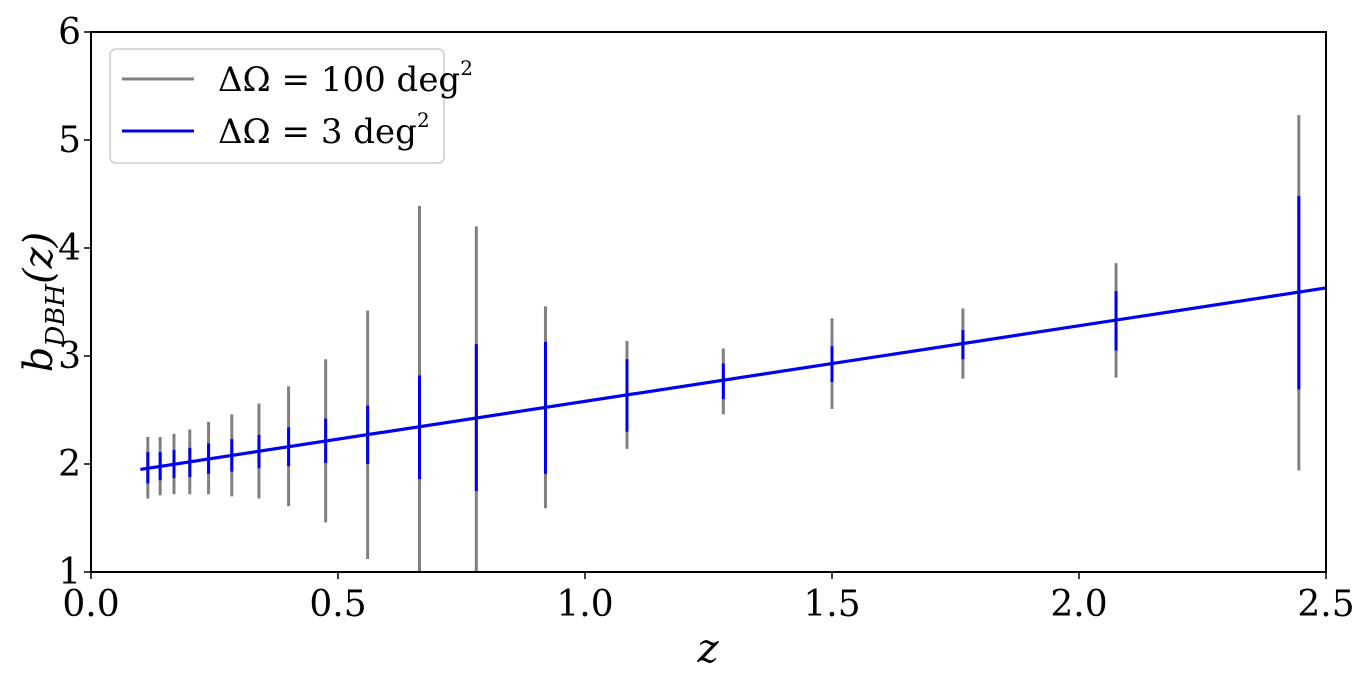  What do you see at coordinates (69, 572) in the screenshot?
I see `y-tick-label: 1` at bounding box center [69, 572].